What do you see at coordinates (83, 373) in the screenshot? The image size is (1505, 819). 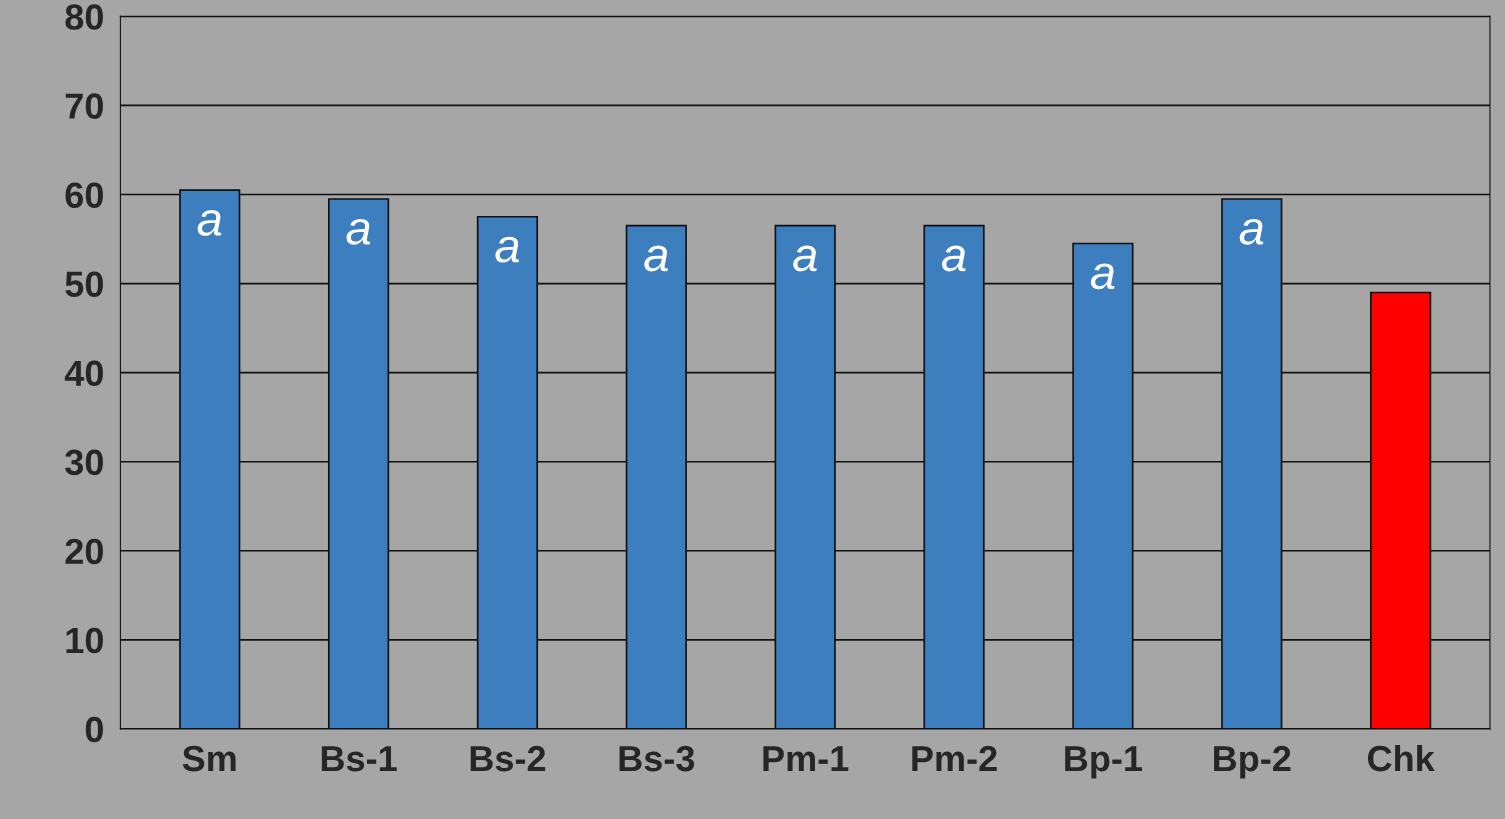 I see `y-tick-label: 40` at bounding box center [83, 373].